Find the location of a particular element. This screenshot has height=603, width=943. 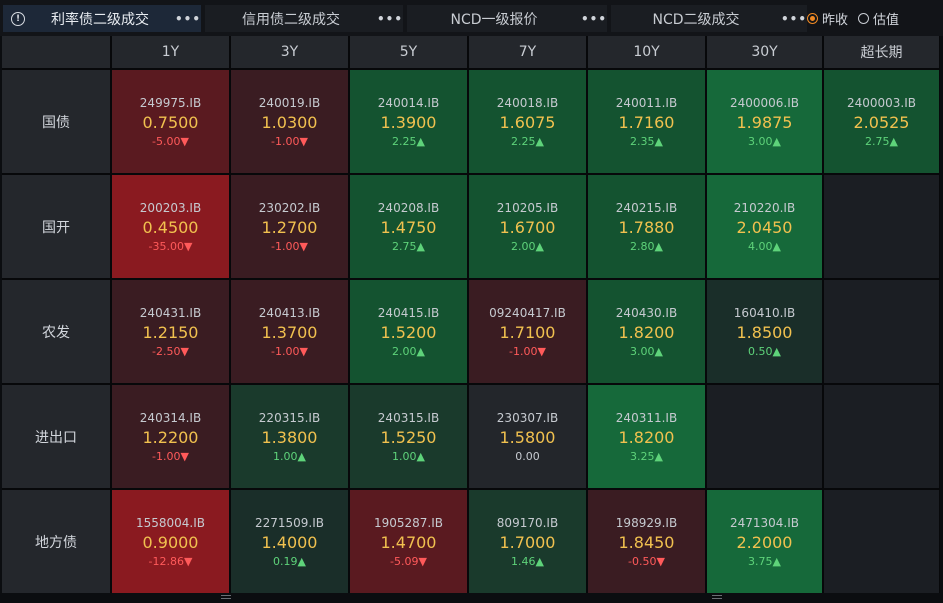

quote-cell: 240311.IB 1.8200 3.25▲ is located at coordinates (646, 436).